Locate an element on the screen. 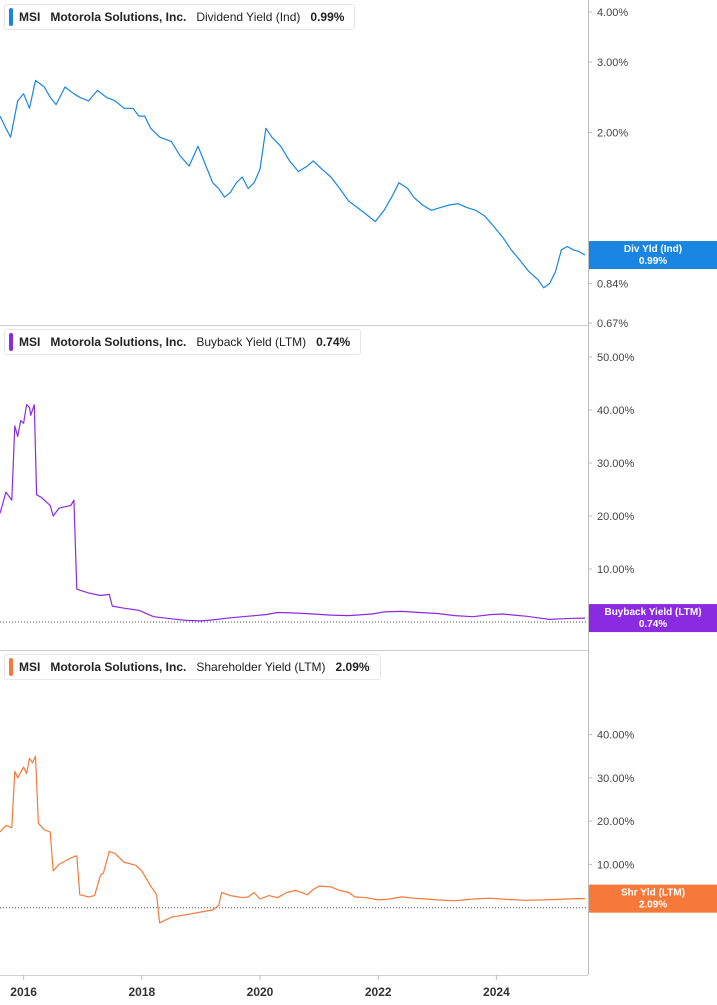 This screenshot has width=717, height=1005. x-tick-label: 2016 is located at coordinates (23, 992).